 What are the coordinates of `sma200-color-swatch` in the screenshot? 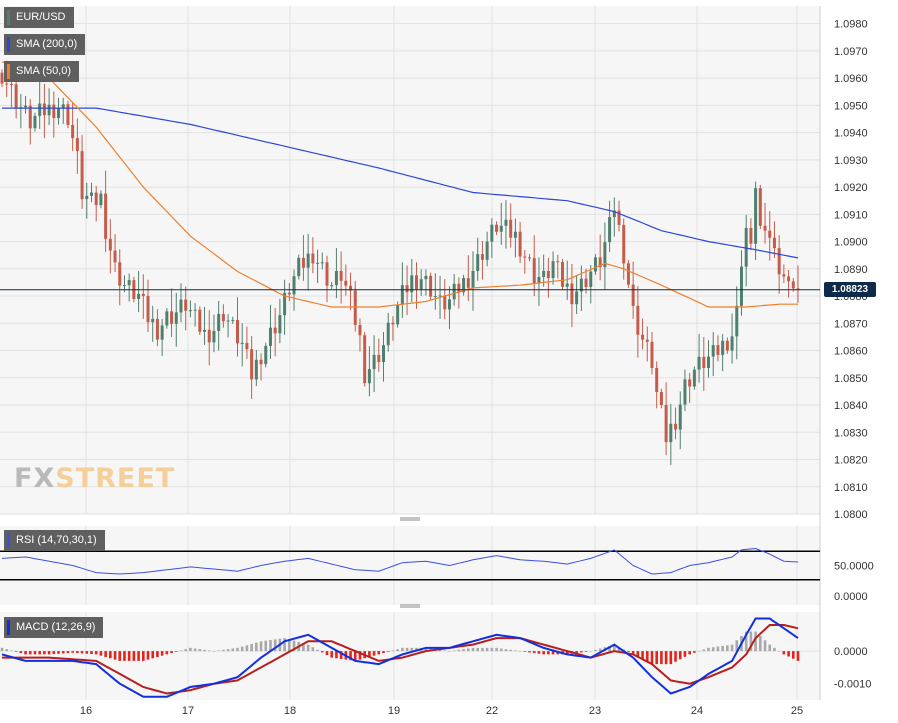 It's located at (8, 44).